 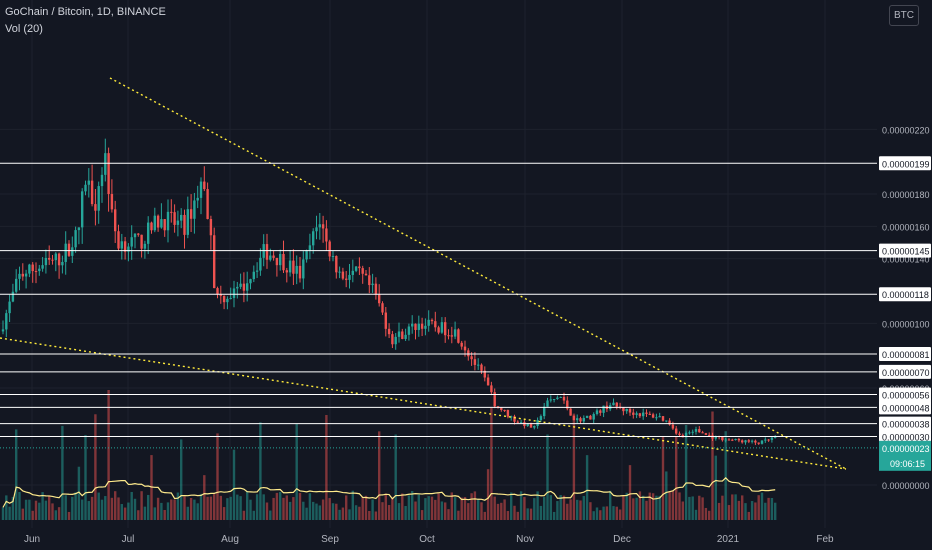 What do you see at coordinates (906, 425) in the screenshot?
I see `level-price-label: 0.00000038` at bounding box center [906, 425].